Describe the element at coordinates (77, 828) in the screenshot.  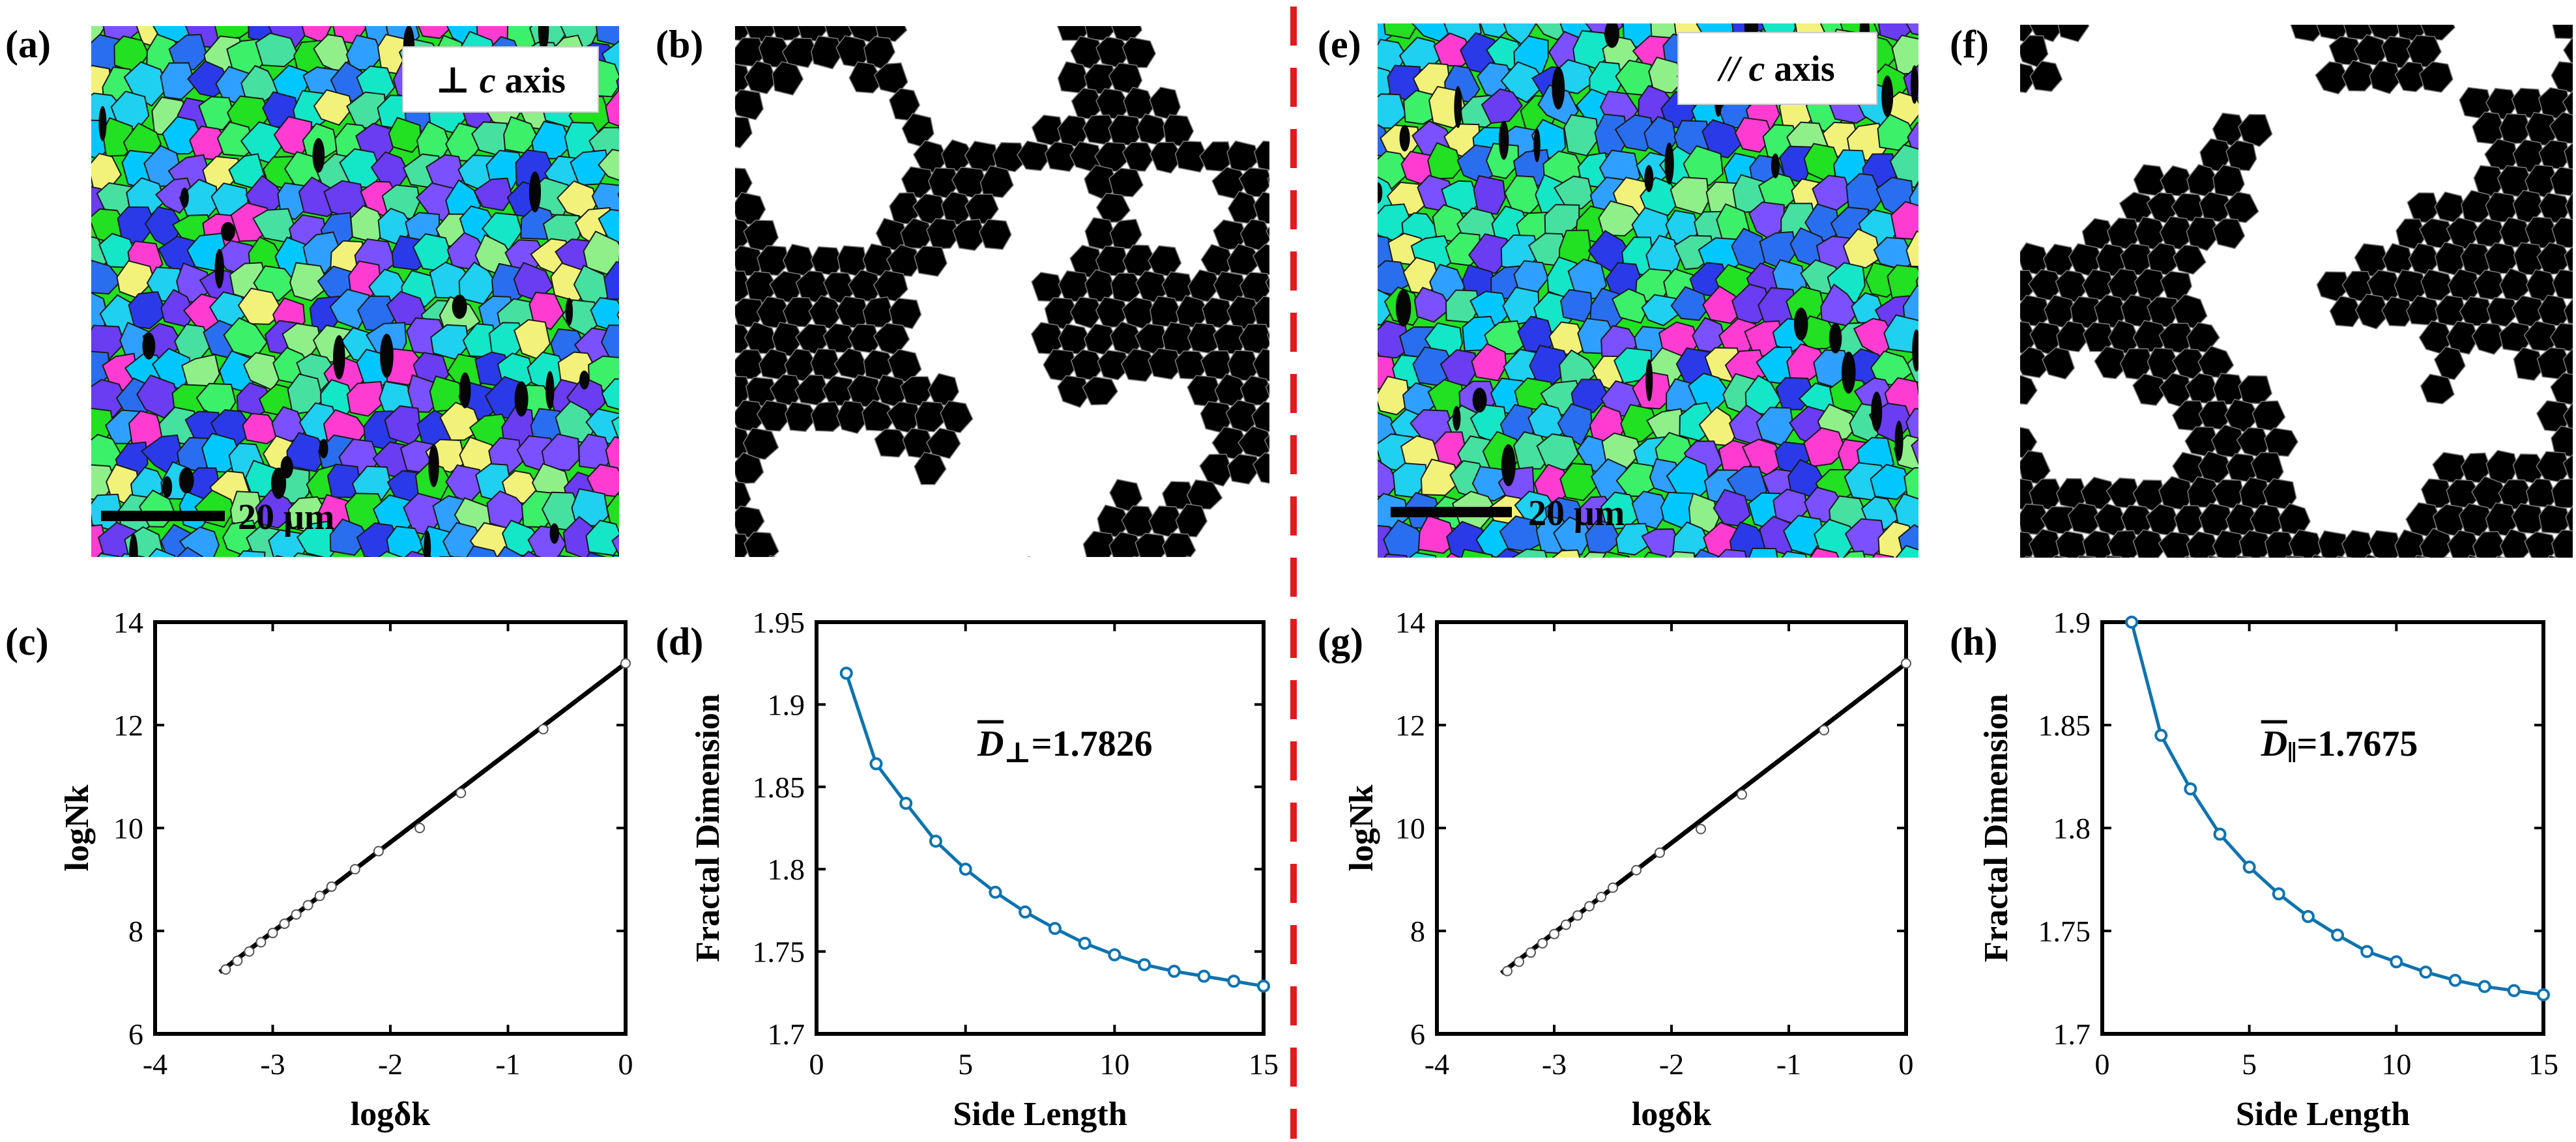
I see `y-axis-label: logNk` at that location.